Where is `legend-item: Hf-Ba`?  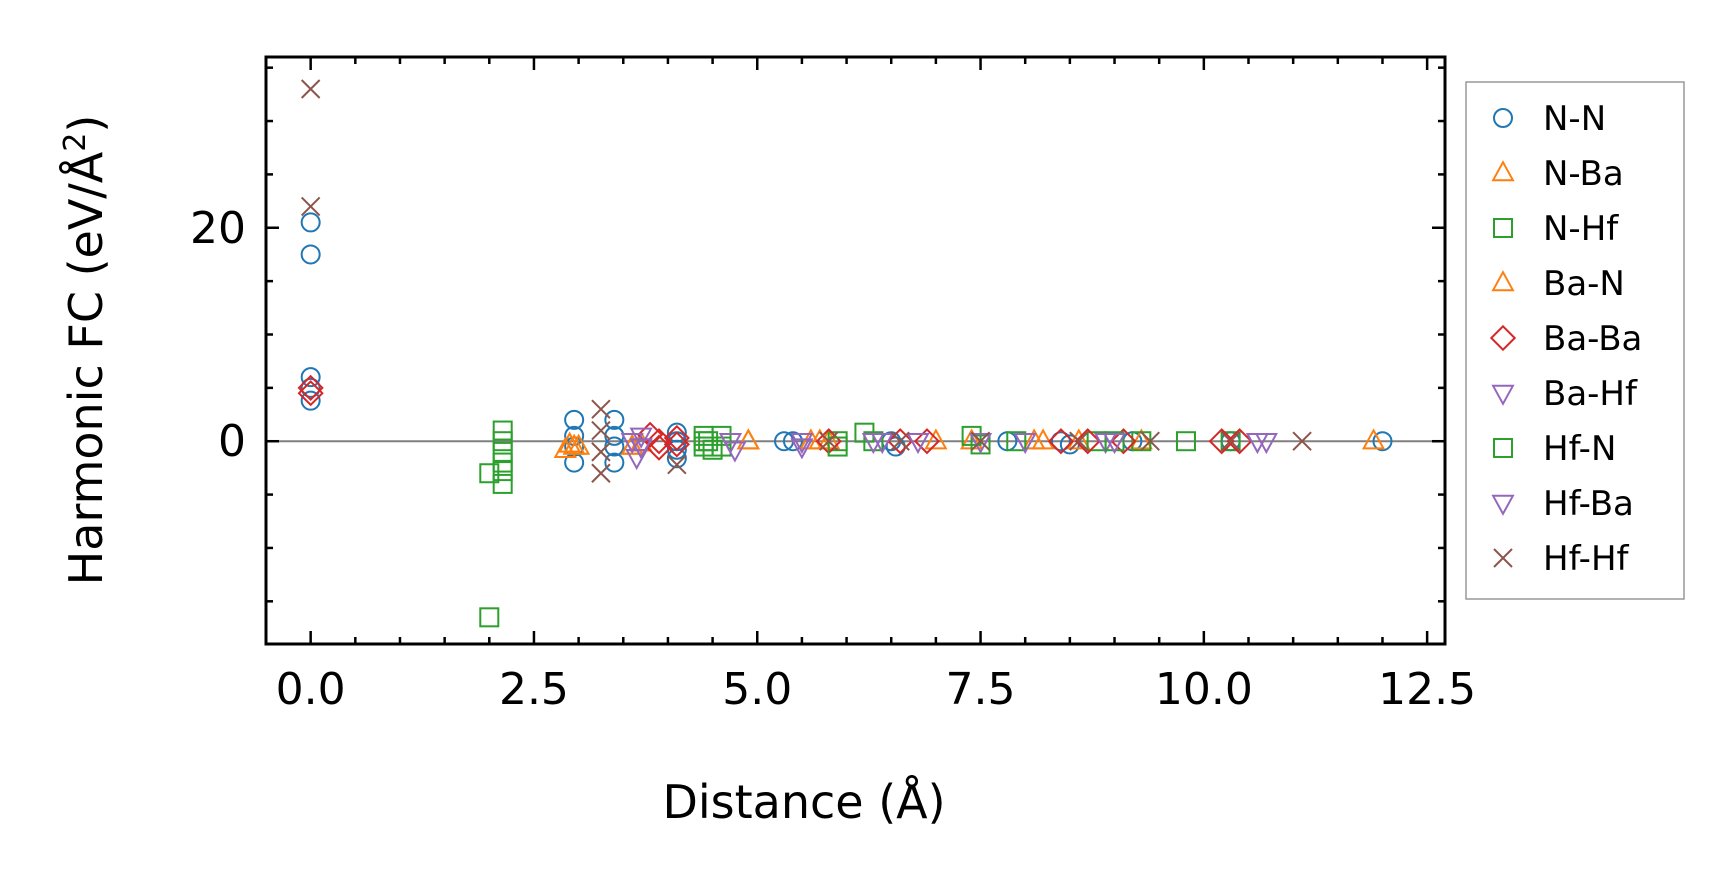
legend-item: Hf-Ba is located at coordinates (1562, 504).